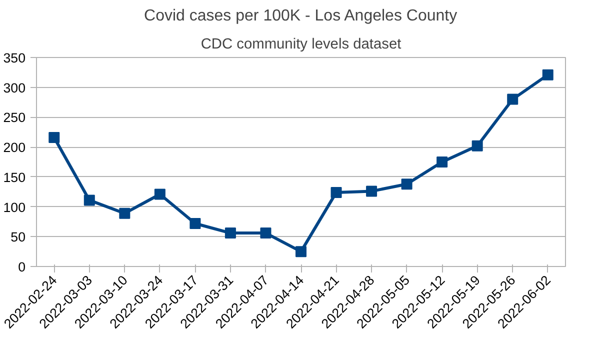 The width and height of the screenshot is (605, 340). Describe the element at coordinates (18, 237) in the screenshot. I see `y-tick-label: 50` at that location.